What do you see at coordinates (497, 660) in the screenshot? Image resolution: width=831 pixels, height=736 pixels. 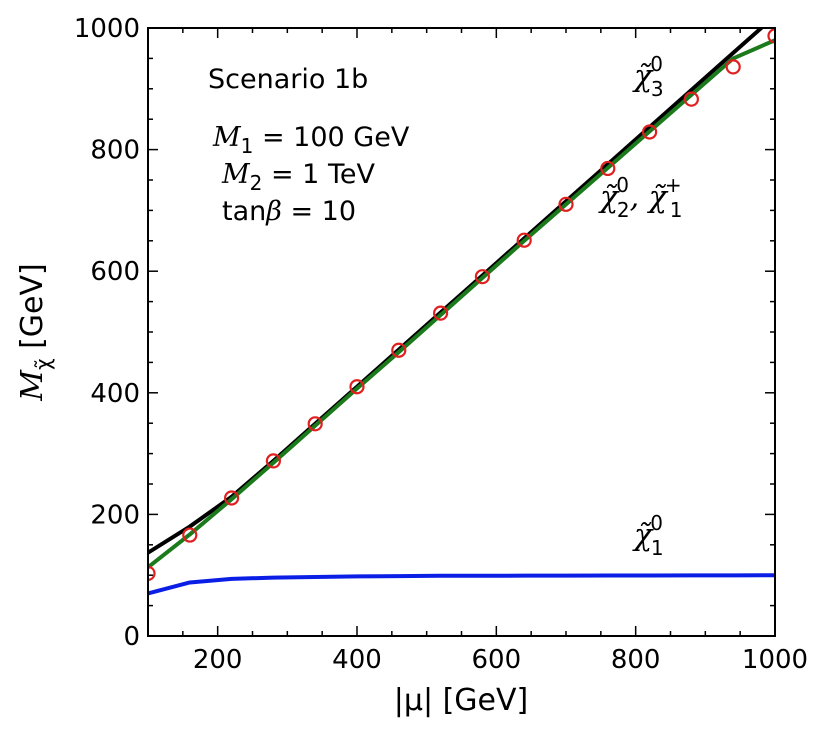 I see `x-tick-label: 600` at bounding box center [497, 660].